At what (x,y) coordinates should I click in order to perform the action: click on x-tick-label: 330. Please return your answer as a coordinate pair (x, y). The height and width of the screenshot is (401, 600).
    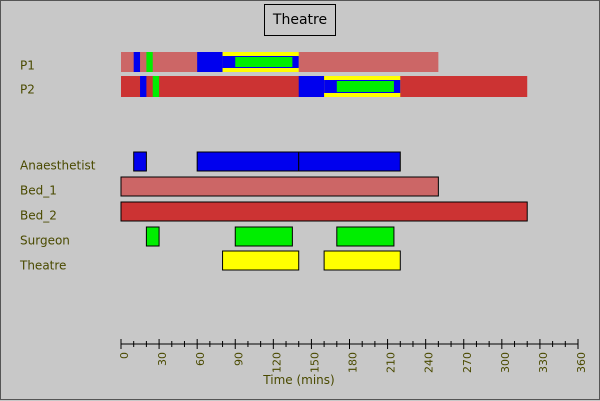
    Looking at the image, I should click on (543, 362).